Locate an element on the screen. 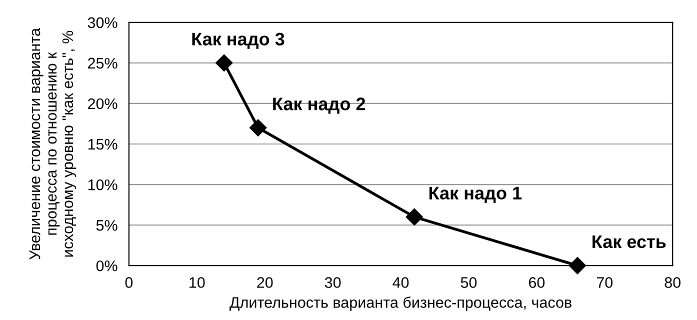 Image resolution: width=697 pixels, height=320 pixels. annotation: Как есть is located at coordinates (629, 242).